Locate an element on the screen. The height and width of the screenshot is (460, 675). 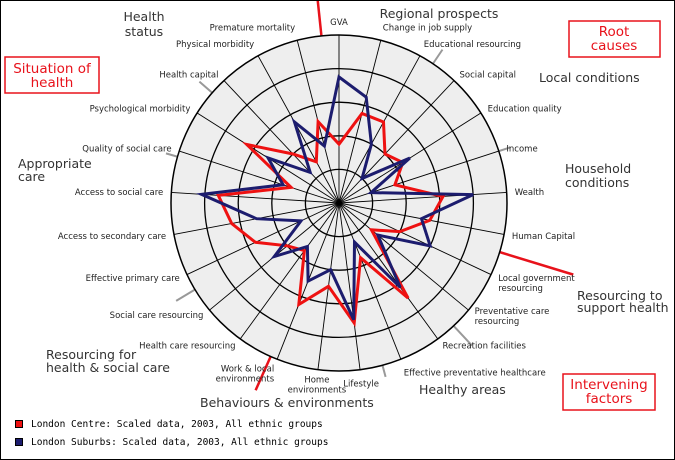
group-label-health-status-2: status is located at coordinates (144, 31).